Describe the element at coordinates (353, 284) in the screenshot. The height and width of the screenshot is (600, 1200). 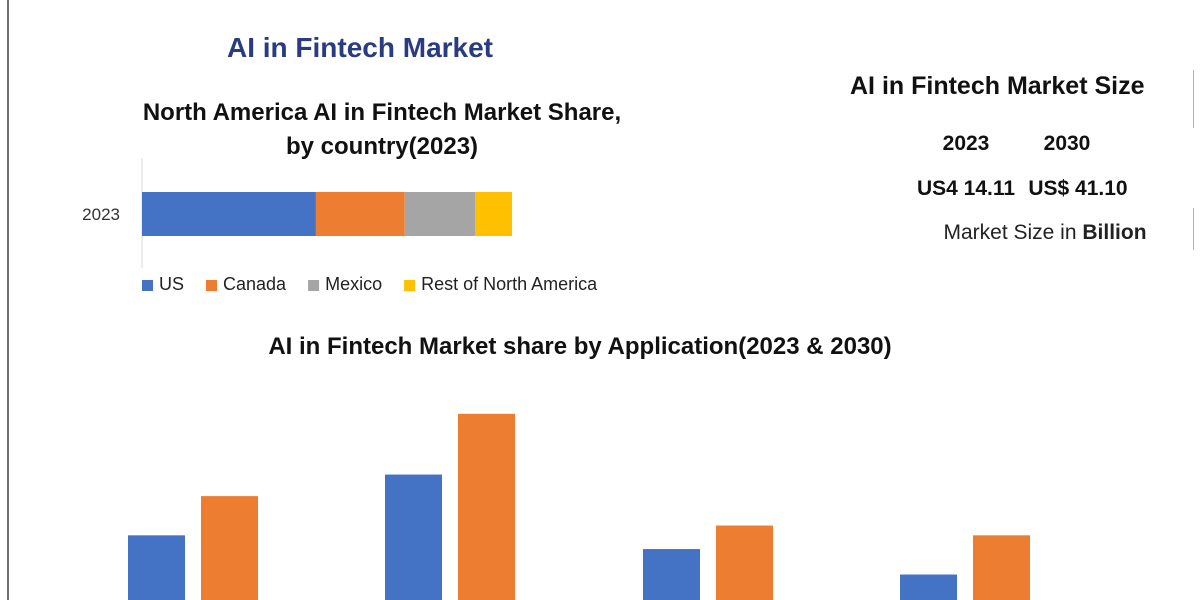
I see `legend-label: Mexico` at that location.